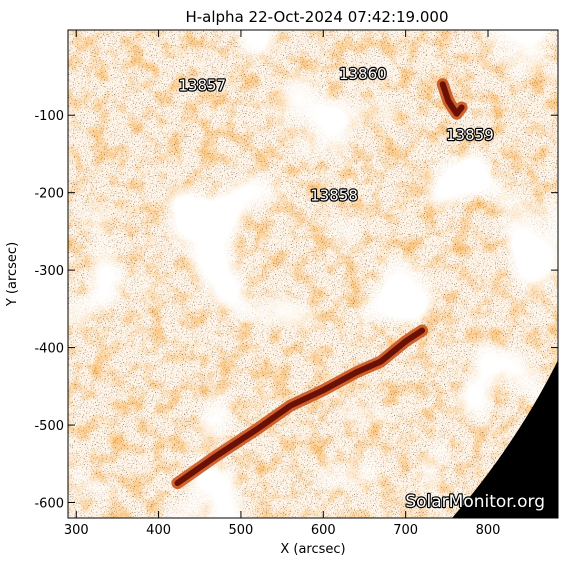  What do you see at coordinates (12, 274) in the screenshot?
I see `y-axis-label: Y (arcsec)` at bounding box center [12, 274].